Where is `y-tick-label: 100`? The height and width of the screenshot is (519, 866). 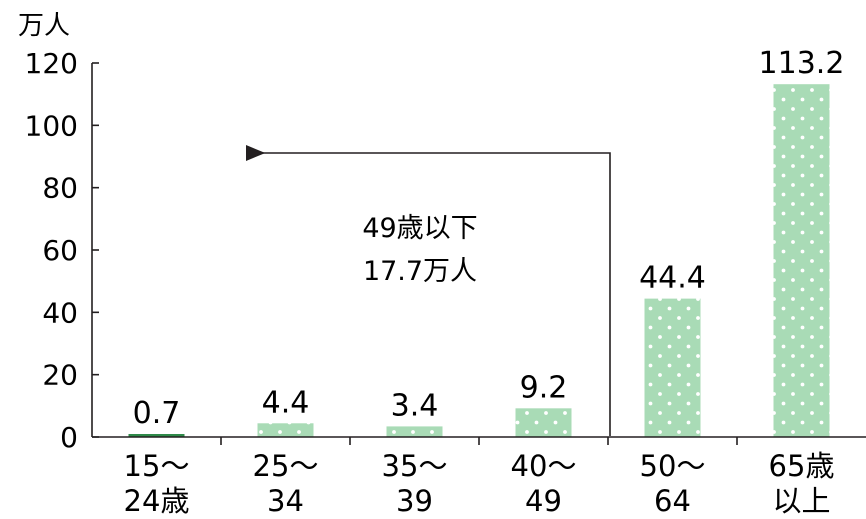 y-tick-label: 100 is located at coordinates (51, 125).